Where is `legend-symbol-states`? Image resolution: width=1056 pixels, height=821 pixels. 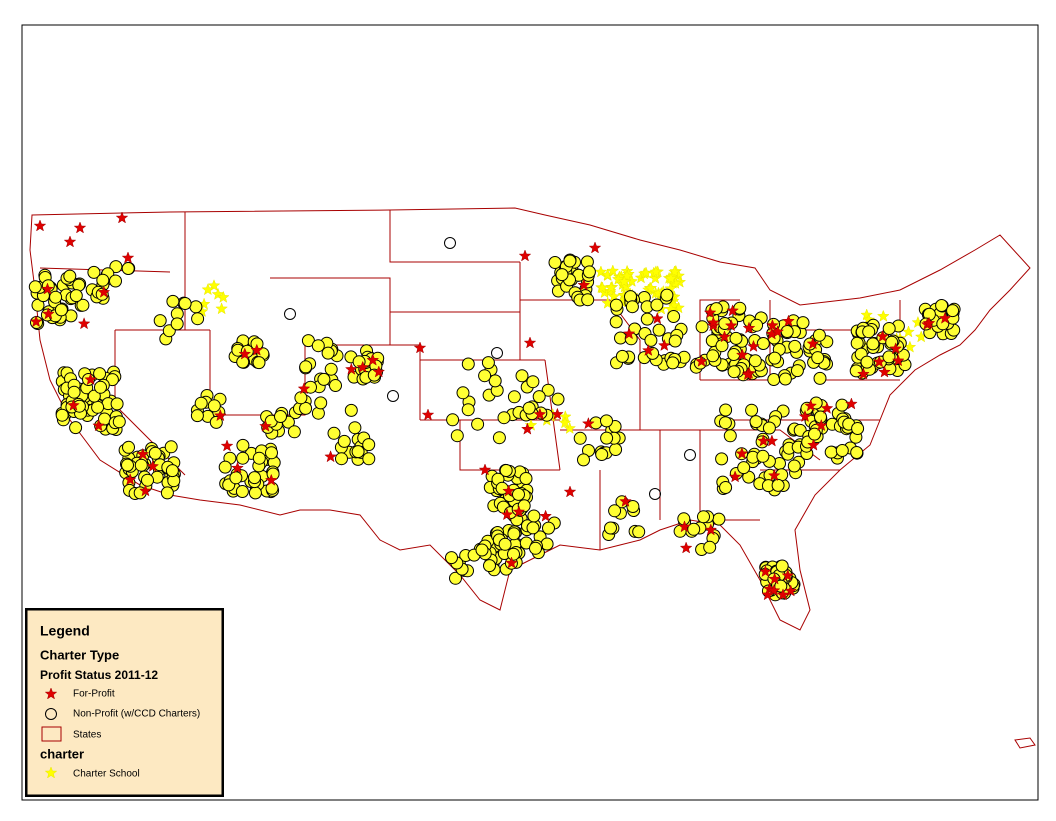 legend-symbol-states is located at coordinates (51, 734).